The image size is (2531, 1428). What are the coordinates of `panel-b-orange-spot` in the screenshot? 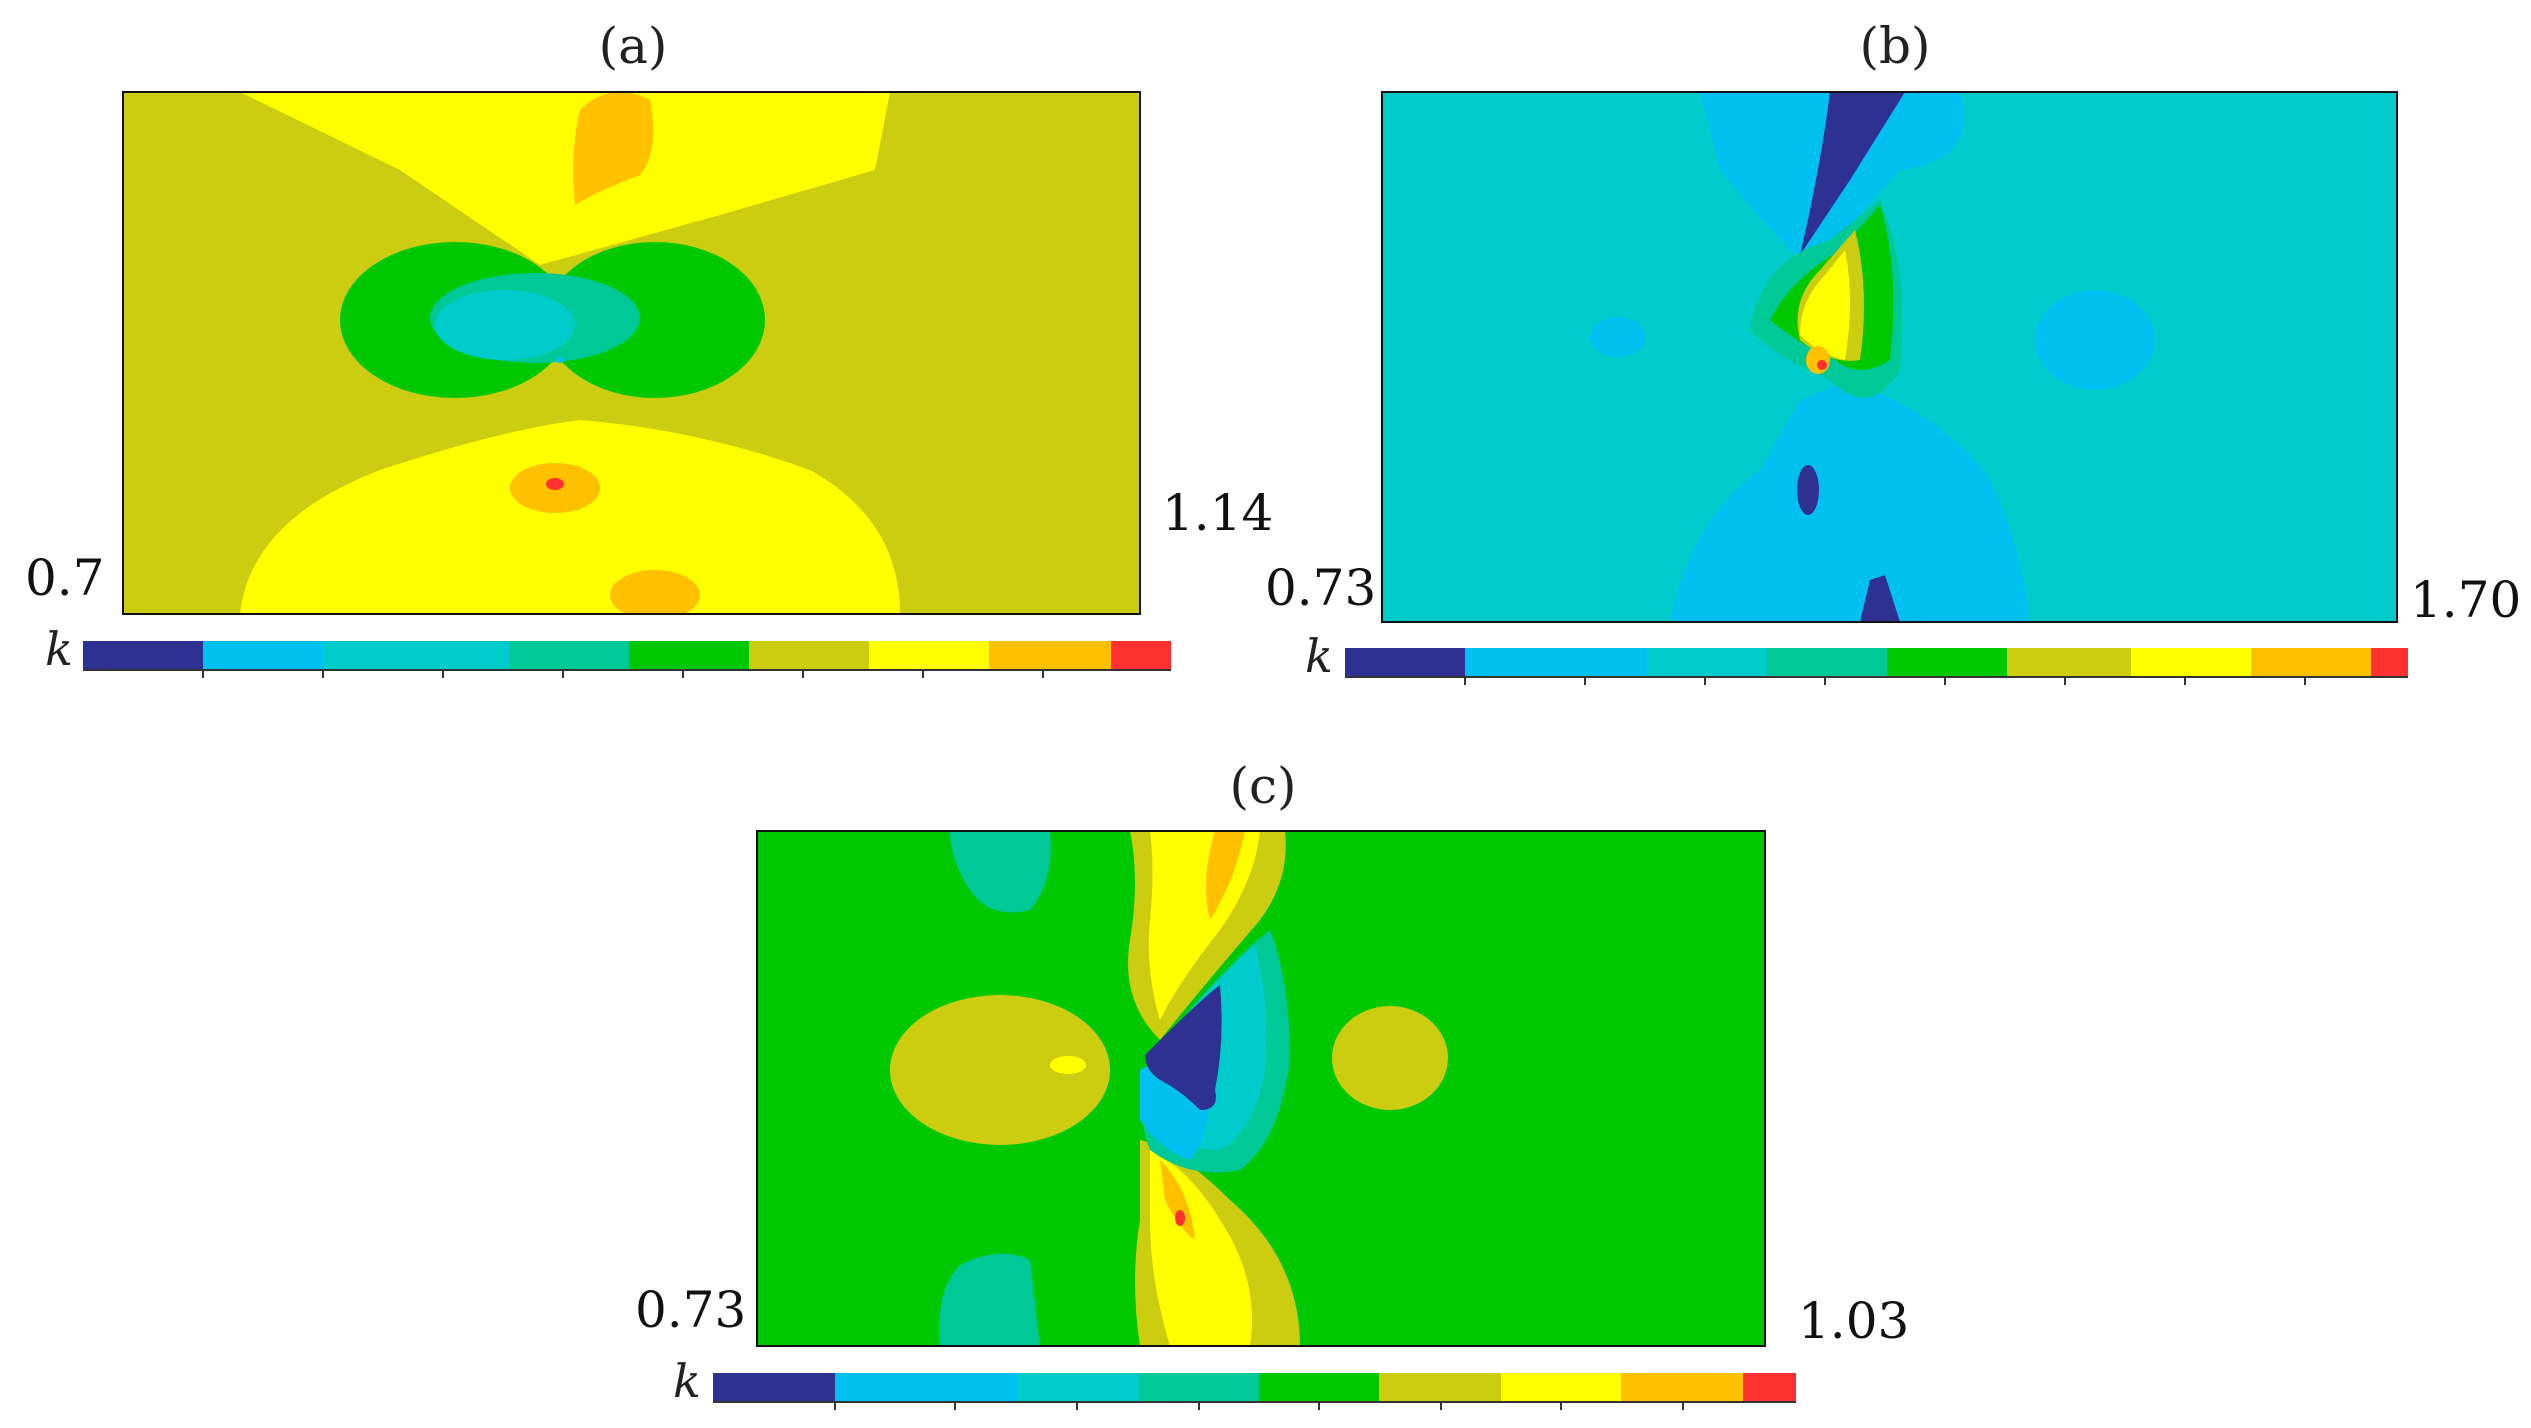 It's located at (1818, 360).